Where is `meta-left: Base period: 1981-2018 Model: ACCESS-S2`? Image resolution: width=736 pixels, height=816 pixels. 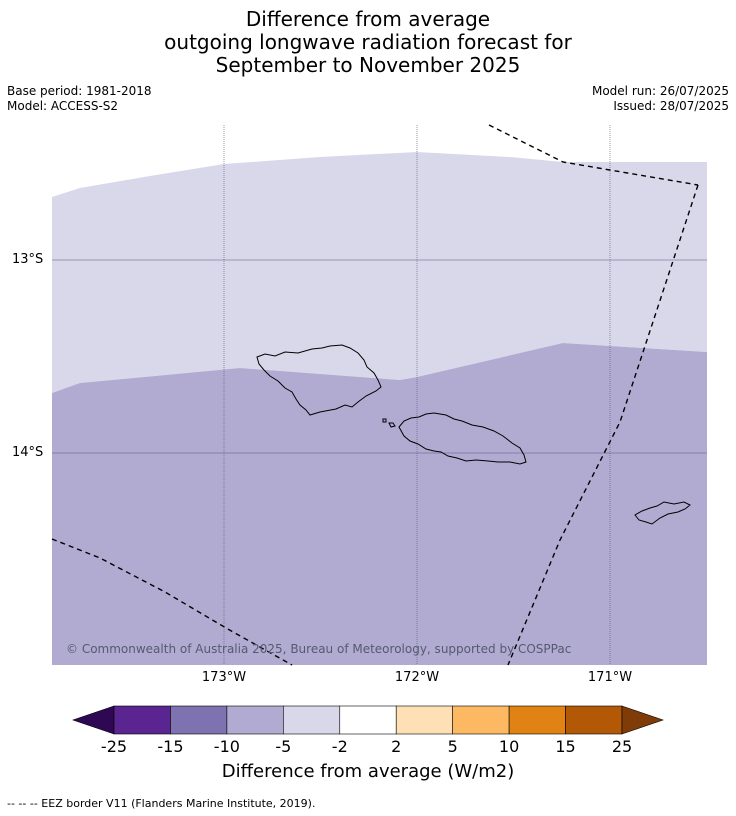
meta-left: Base period: 1981-2018 Model: ACCESS-S2 is located at coordinates (79, 99).